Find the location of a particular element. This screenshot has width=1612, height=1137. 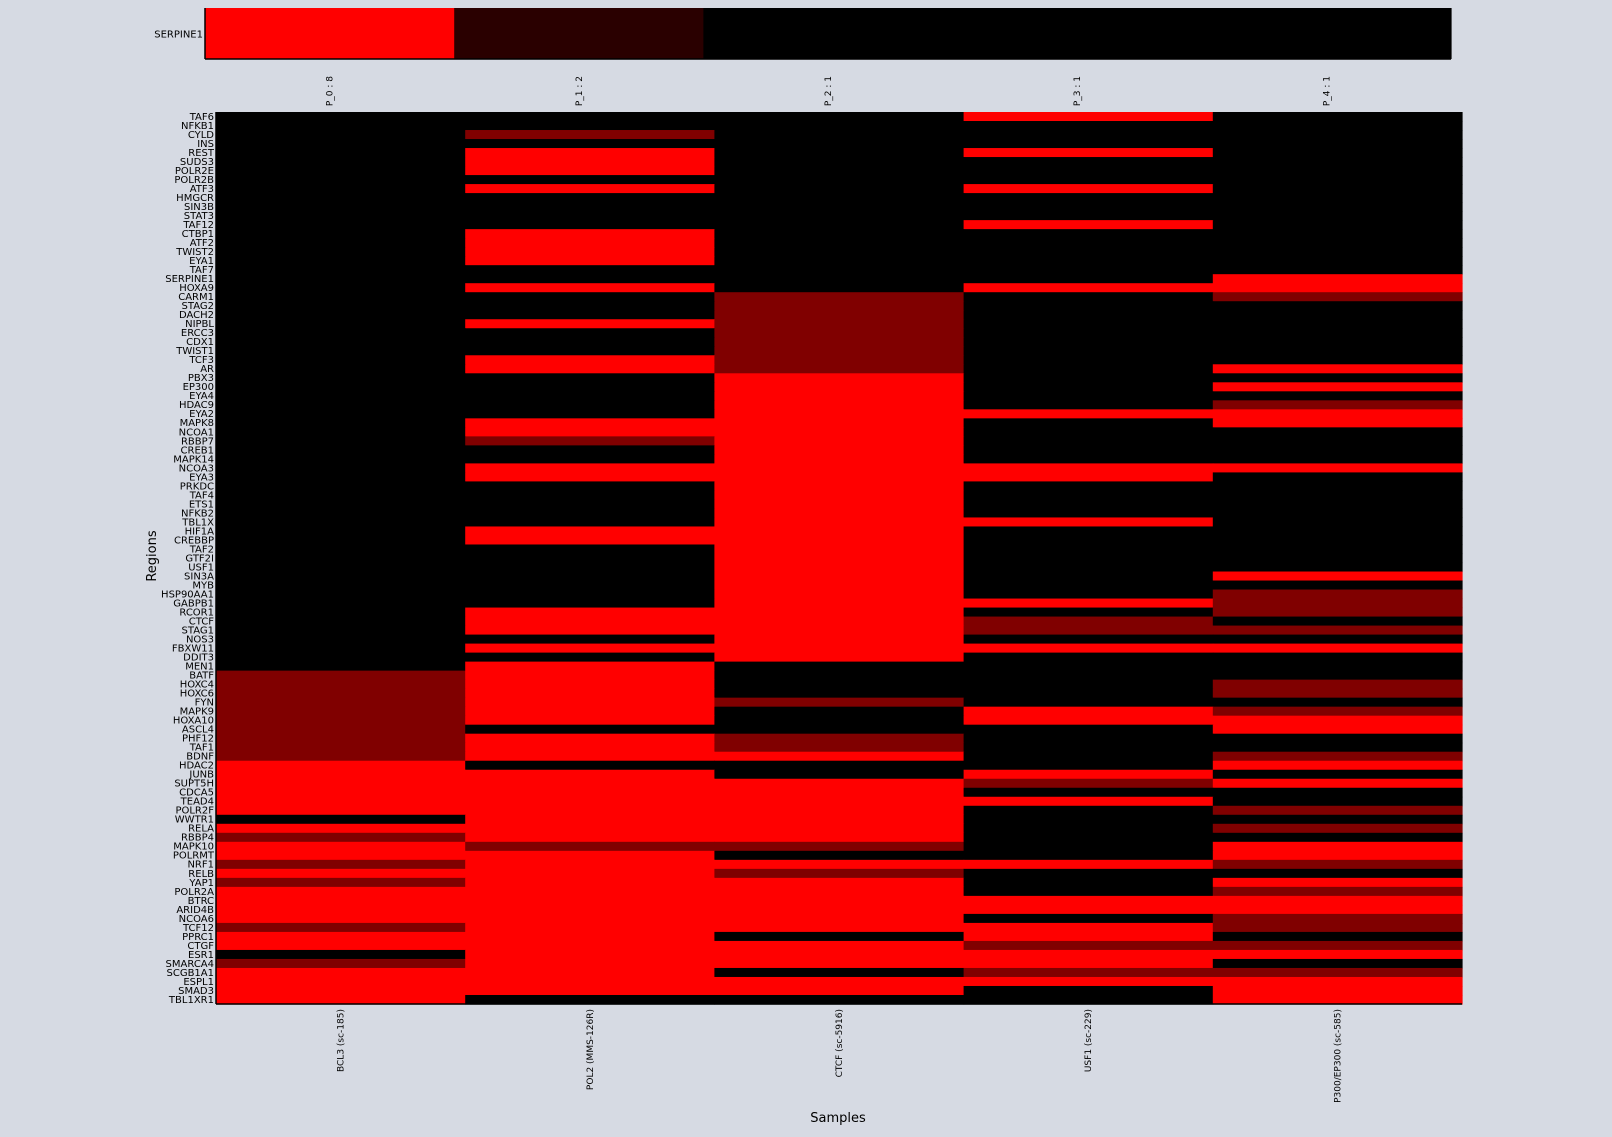

row-label: BATF is located at coordinates (201, 676).